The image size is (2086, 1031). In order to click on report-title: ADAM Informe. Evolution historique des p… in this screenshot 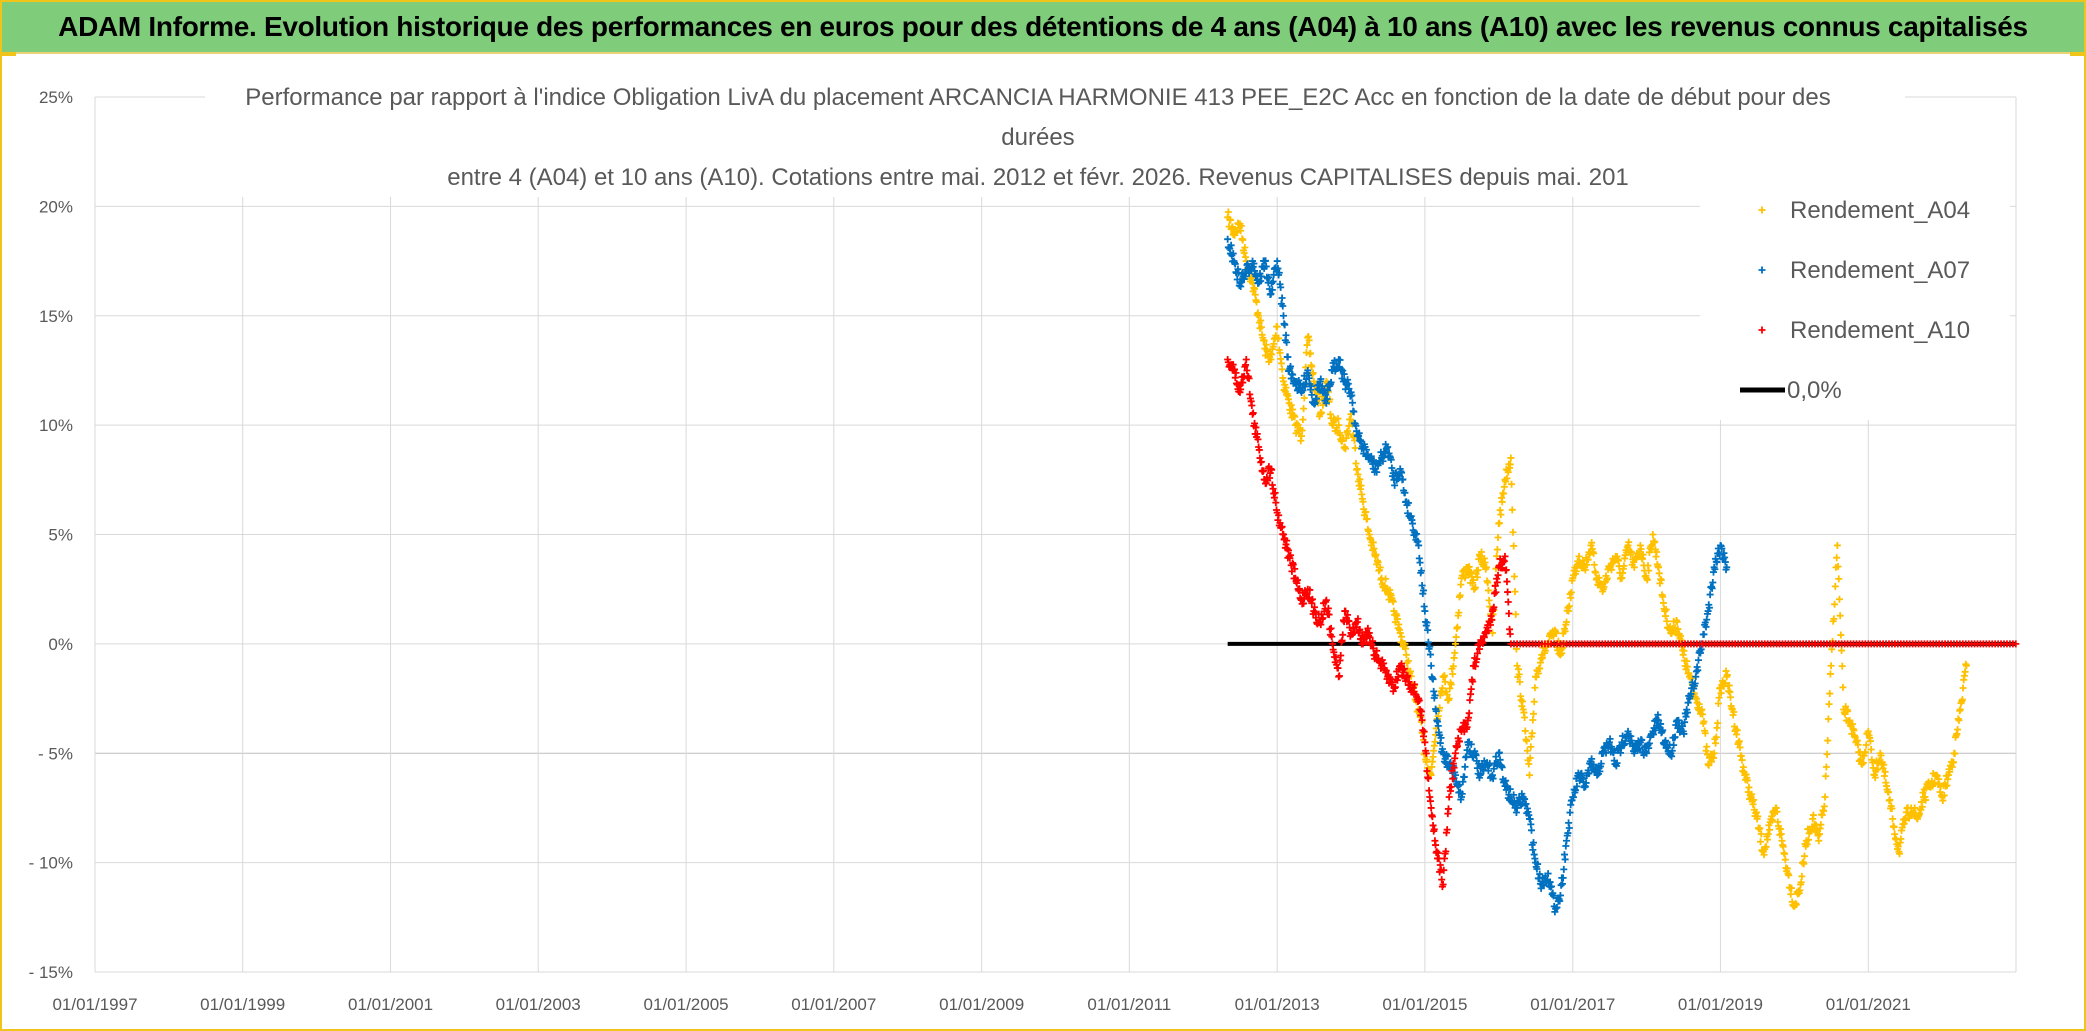, I will do `click(1043, 26)`.